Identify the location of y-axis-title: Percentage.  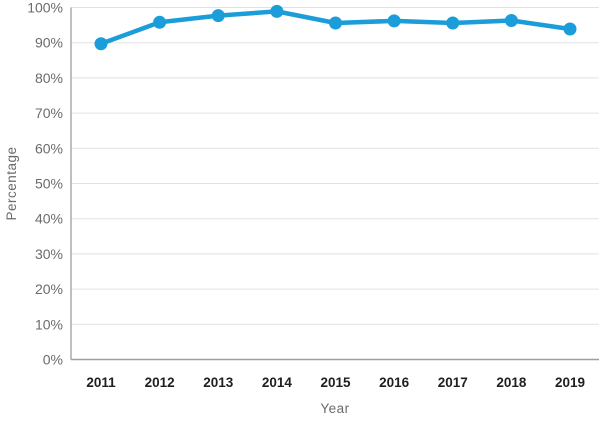
(11, 183).